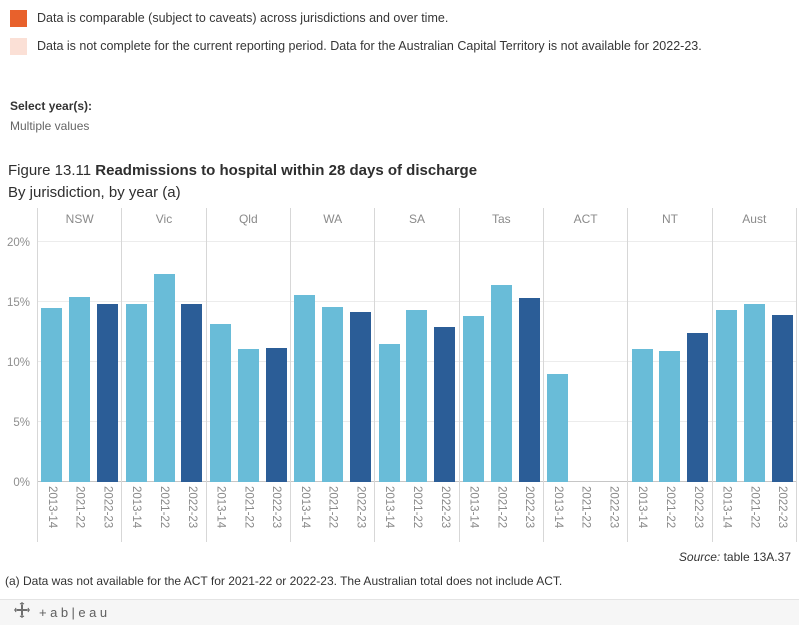  I want to click on panel-sa: SA 2013-14 2021-22 2022-23, so click(416, 375).